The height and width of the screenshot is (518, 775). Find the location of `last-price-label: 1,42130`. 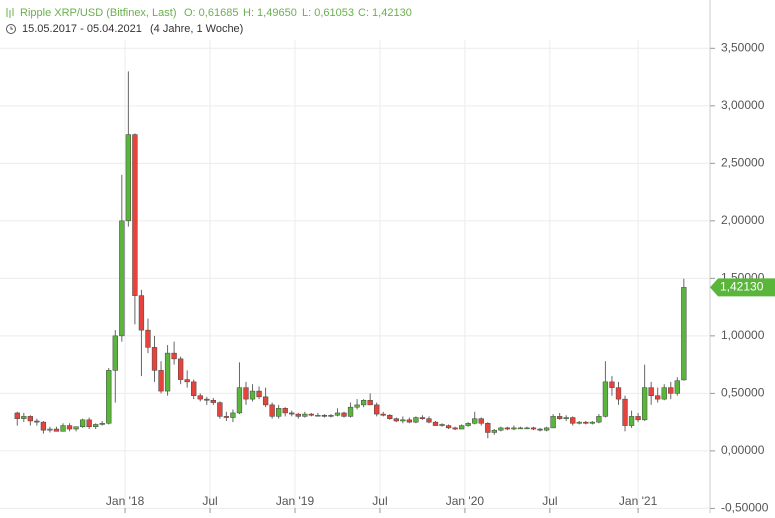

last-price-label: 1,42130 is located at coordinates (742, 287).